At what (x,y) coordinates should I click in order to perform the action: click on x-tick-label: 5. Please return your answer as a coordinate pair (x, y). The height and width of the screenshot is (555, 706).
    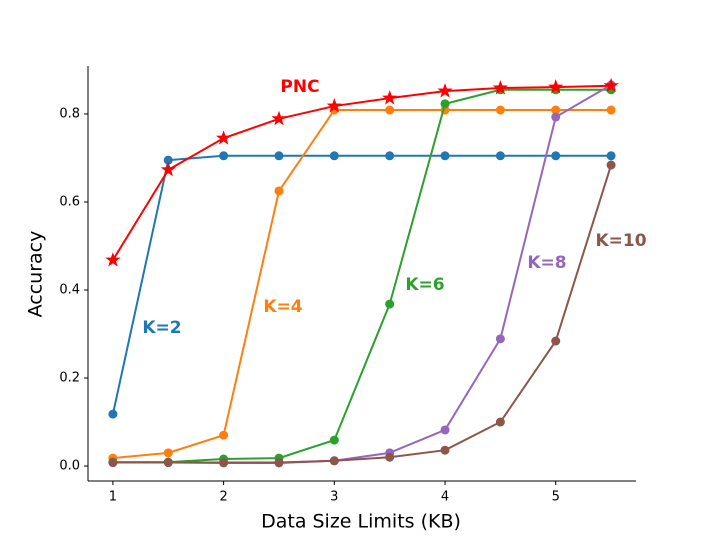
    Looking at the image, I should click on (556, 497).